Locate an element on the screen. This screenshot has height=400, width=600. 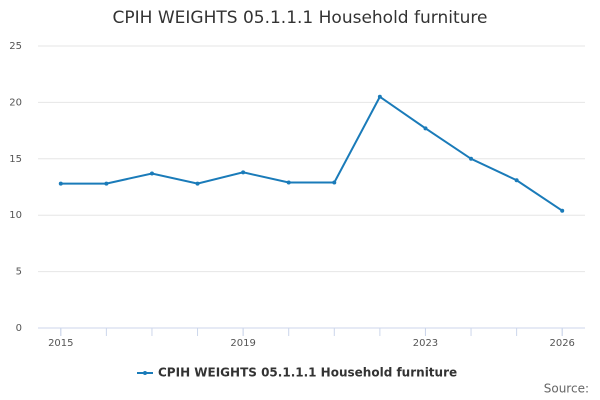
y-tick-label: 10 is located at coordinates (15, 215).